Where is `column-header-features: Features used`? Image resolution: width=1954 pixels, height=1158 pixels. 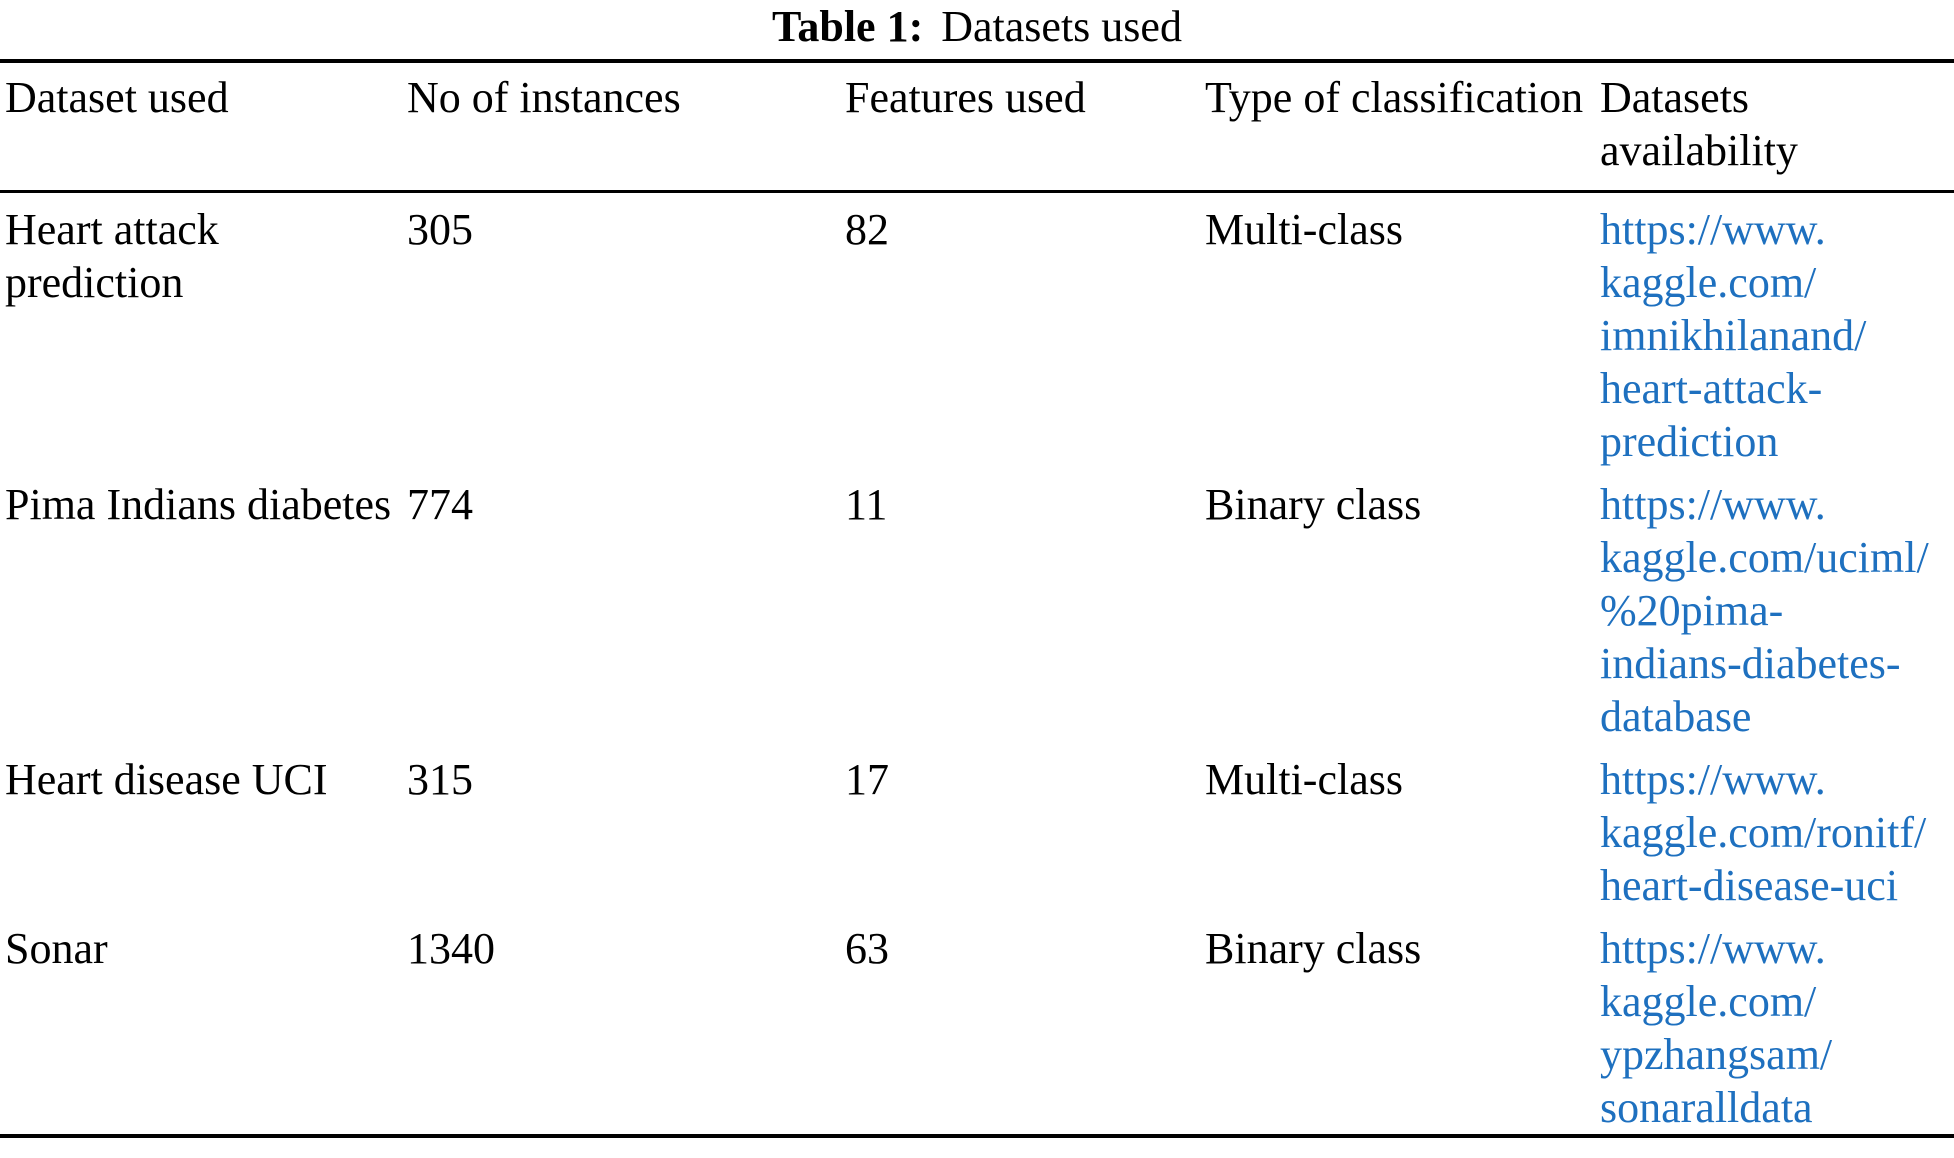 column-header-features: Features used is located at coordinates (965, 97).